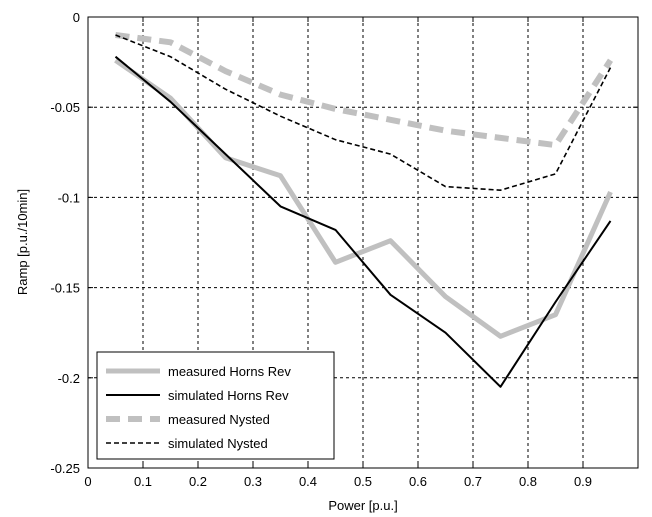  What do you see at coordinates (65, 468) in the screenshot?
I see `y-tick-label: -0.25` at bounding box center [65, 468].